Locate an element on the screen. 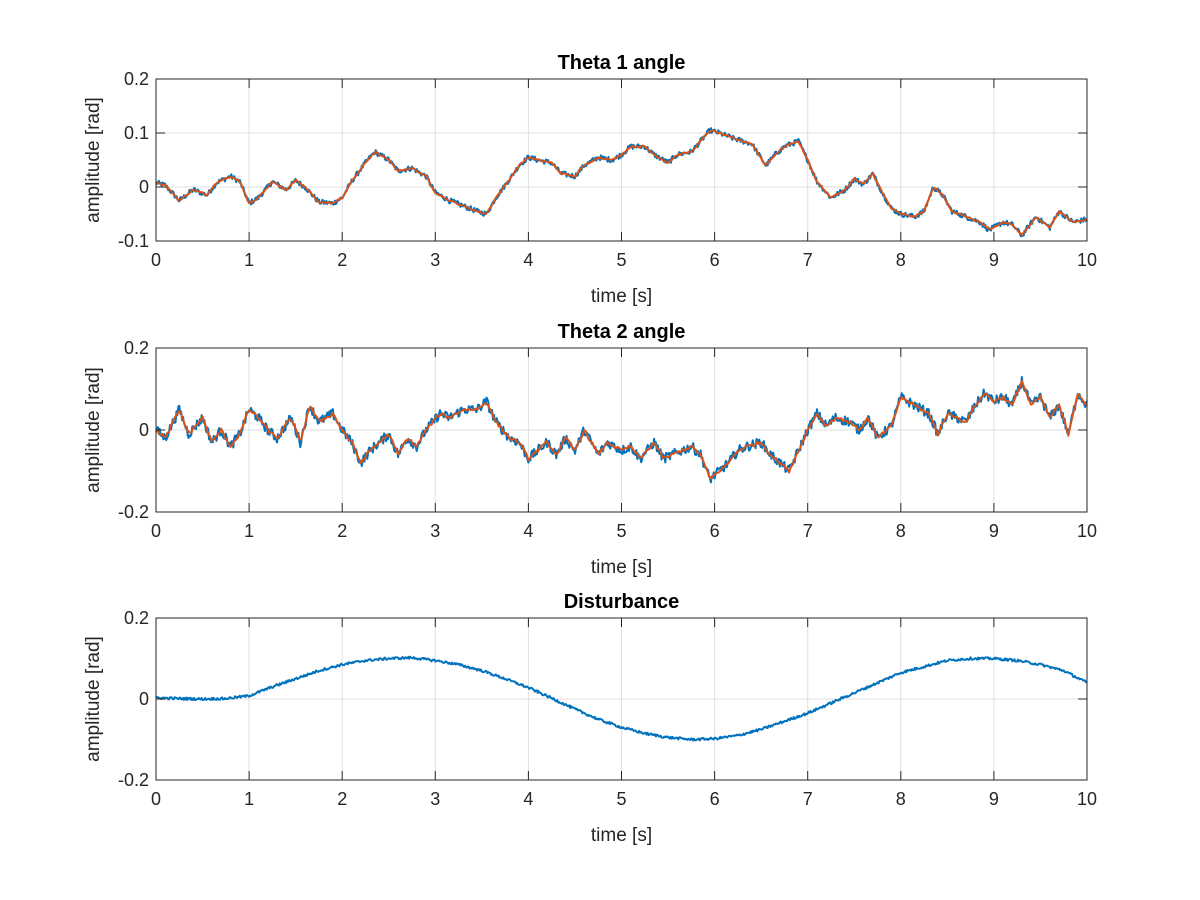  series-line-measured is located at coordinates (621, 698).